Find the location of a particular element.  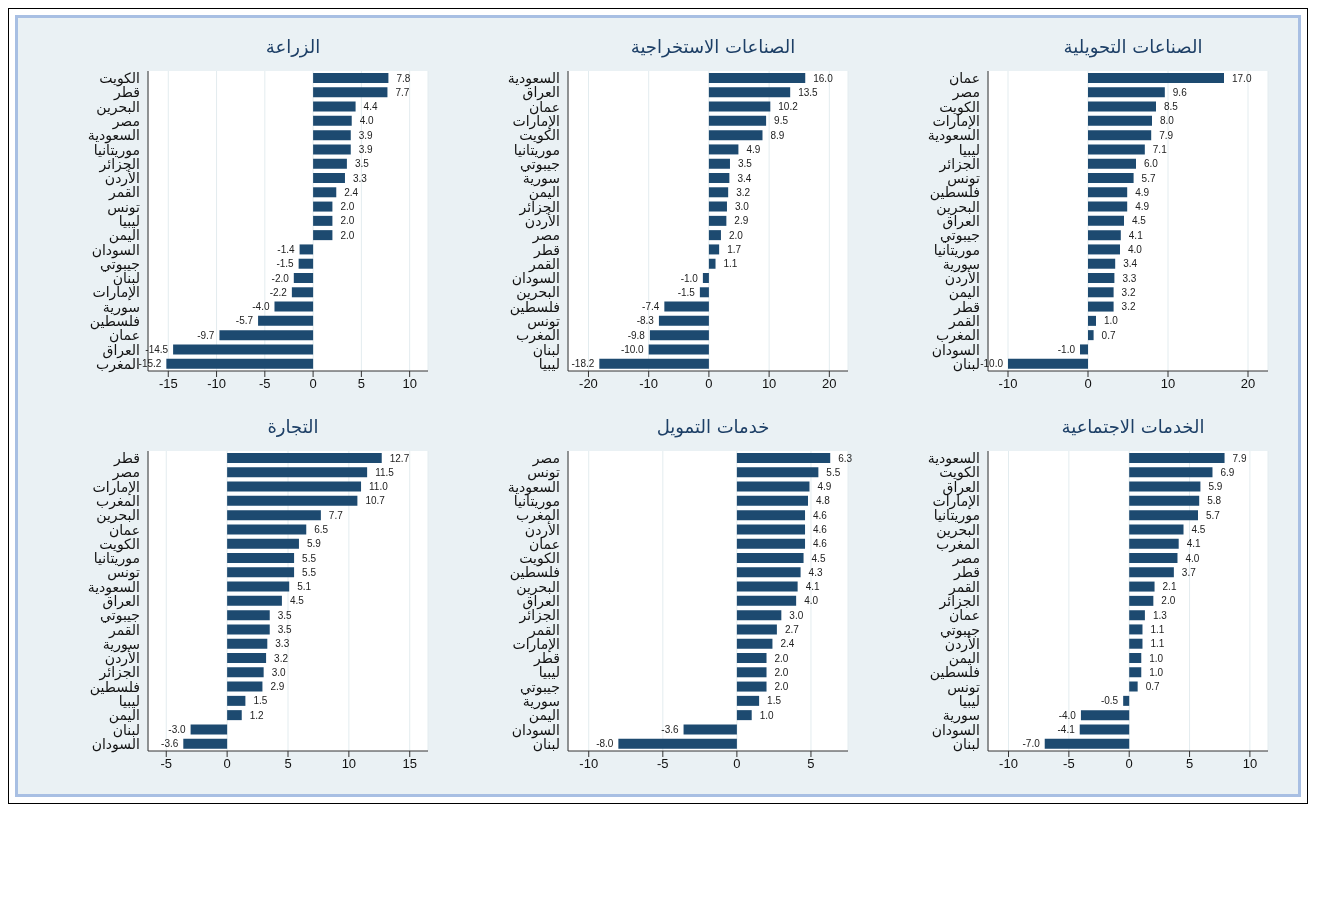

x-tick-label: -15 is located at coordinates (168, 384).